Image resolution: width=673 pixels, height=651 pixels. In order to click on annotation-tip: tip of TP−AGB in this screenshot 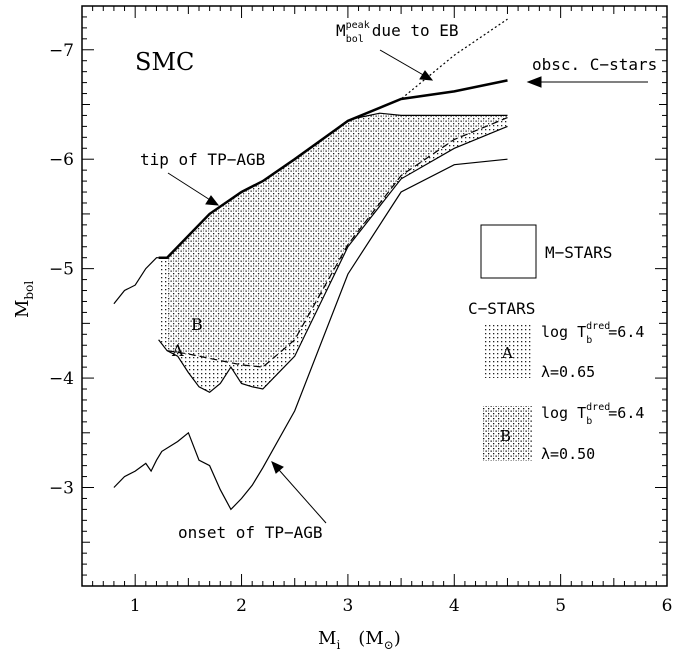, I will do `click(202, 159)`.